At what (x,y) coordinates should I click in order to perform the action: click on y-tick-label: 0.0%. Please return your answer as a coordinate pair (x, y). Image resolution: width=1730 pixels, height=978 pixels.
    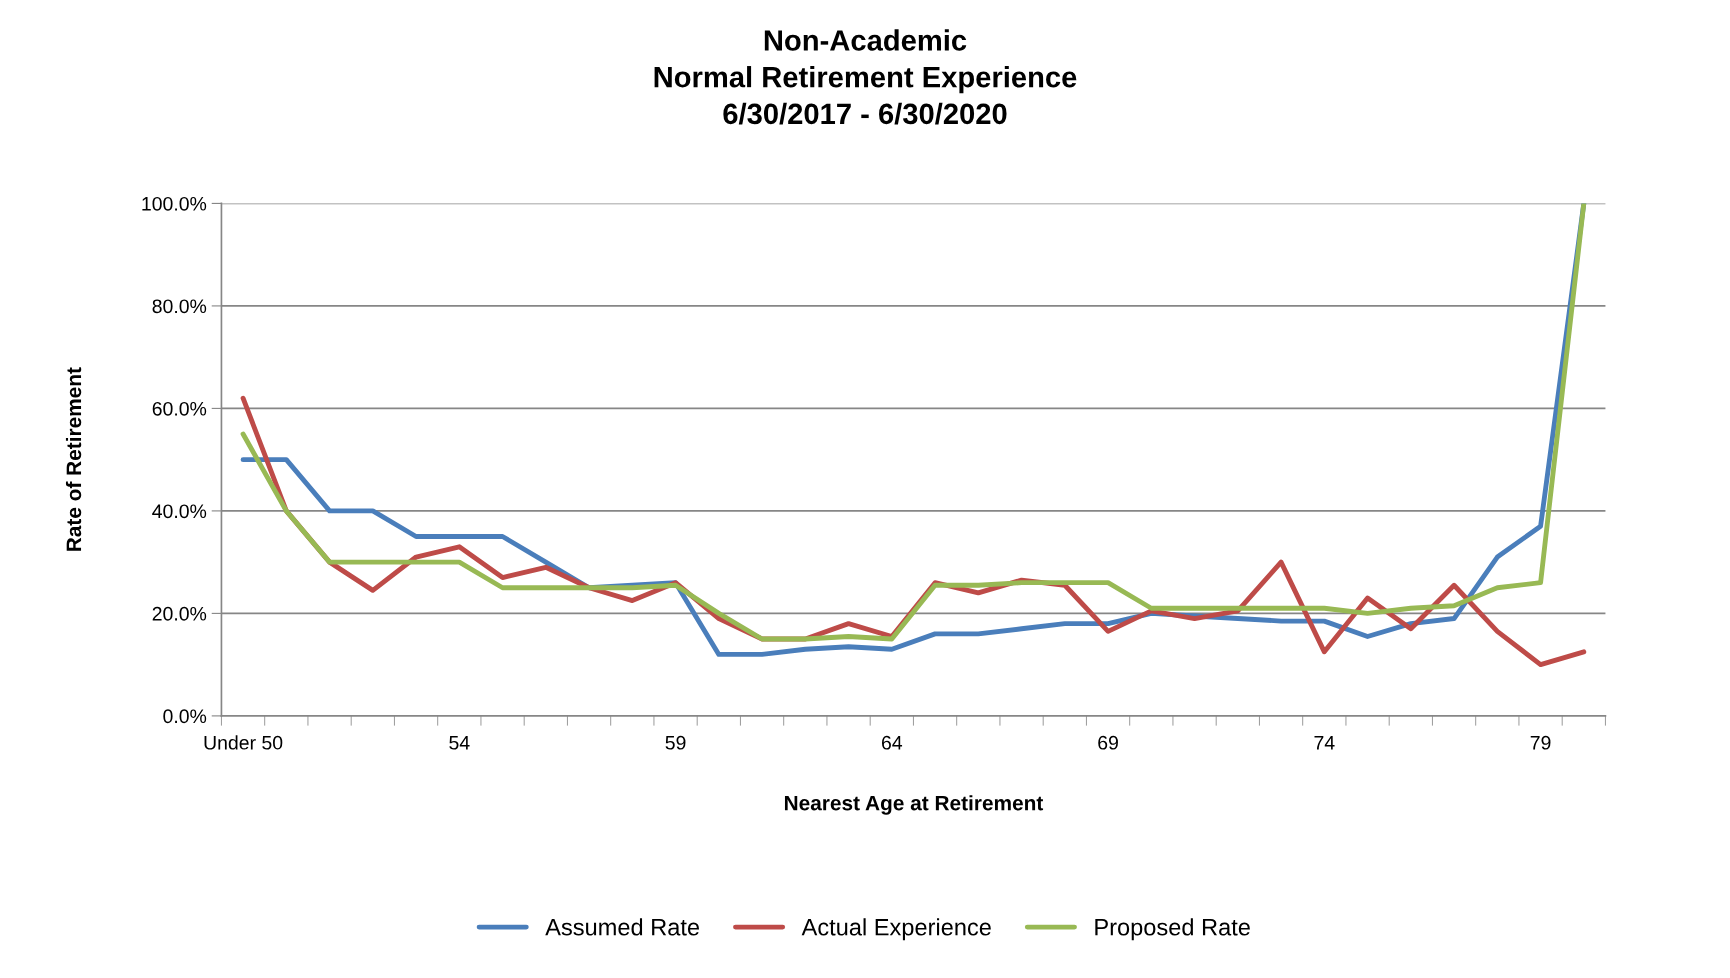
    Looking at the image, I should click on (185, 716).